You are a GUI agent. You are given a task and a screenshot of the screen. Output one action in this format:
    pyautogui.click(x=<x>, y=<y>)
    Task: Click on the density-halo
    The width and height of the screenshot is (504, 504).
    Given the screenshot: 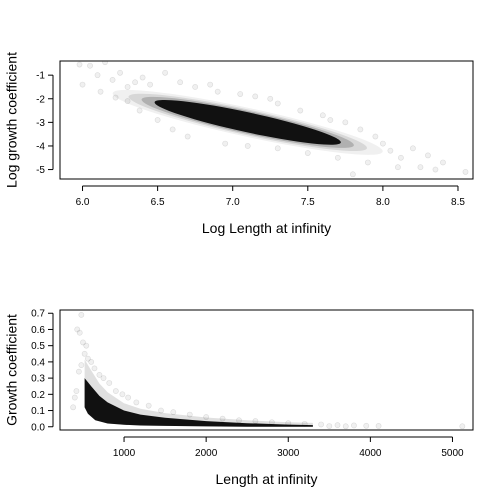 What is the action you would take?
    pyautogui.click(x=198, y=393)
    